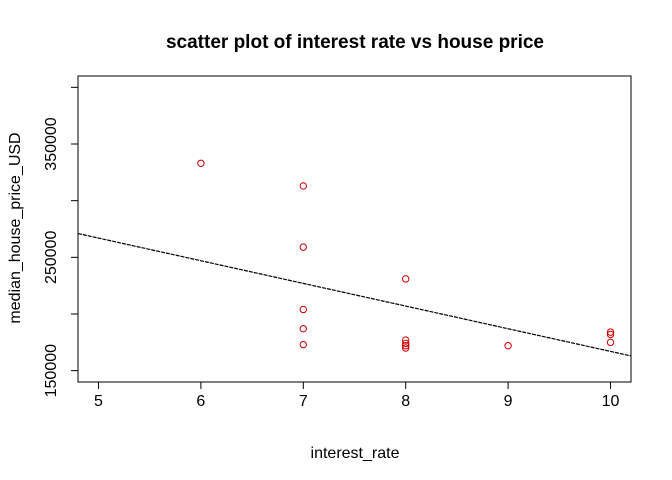 The height and width of the screenshot is (480, 672). I want to click on y-axis-label: median_house_price_USD, so click(15, 227).